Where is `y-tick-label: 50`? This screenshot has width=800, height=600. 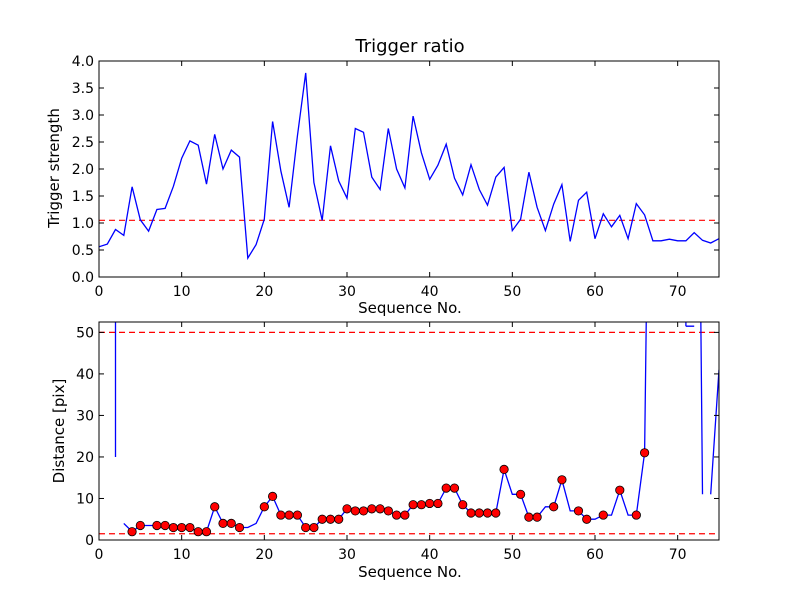
y-tick-label: 50 is located at coordinates (85, 333).